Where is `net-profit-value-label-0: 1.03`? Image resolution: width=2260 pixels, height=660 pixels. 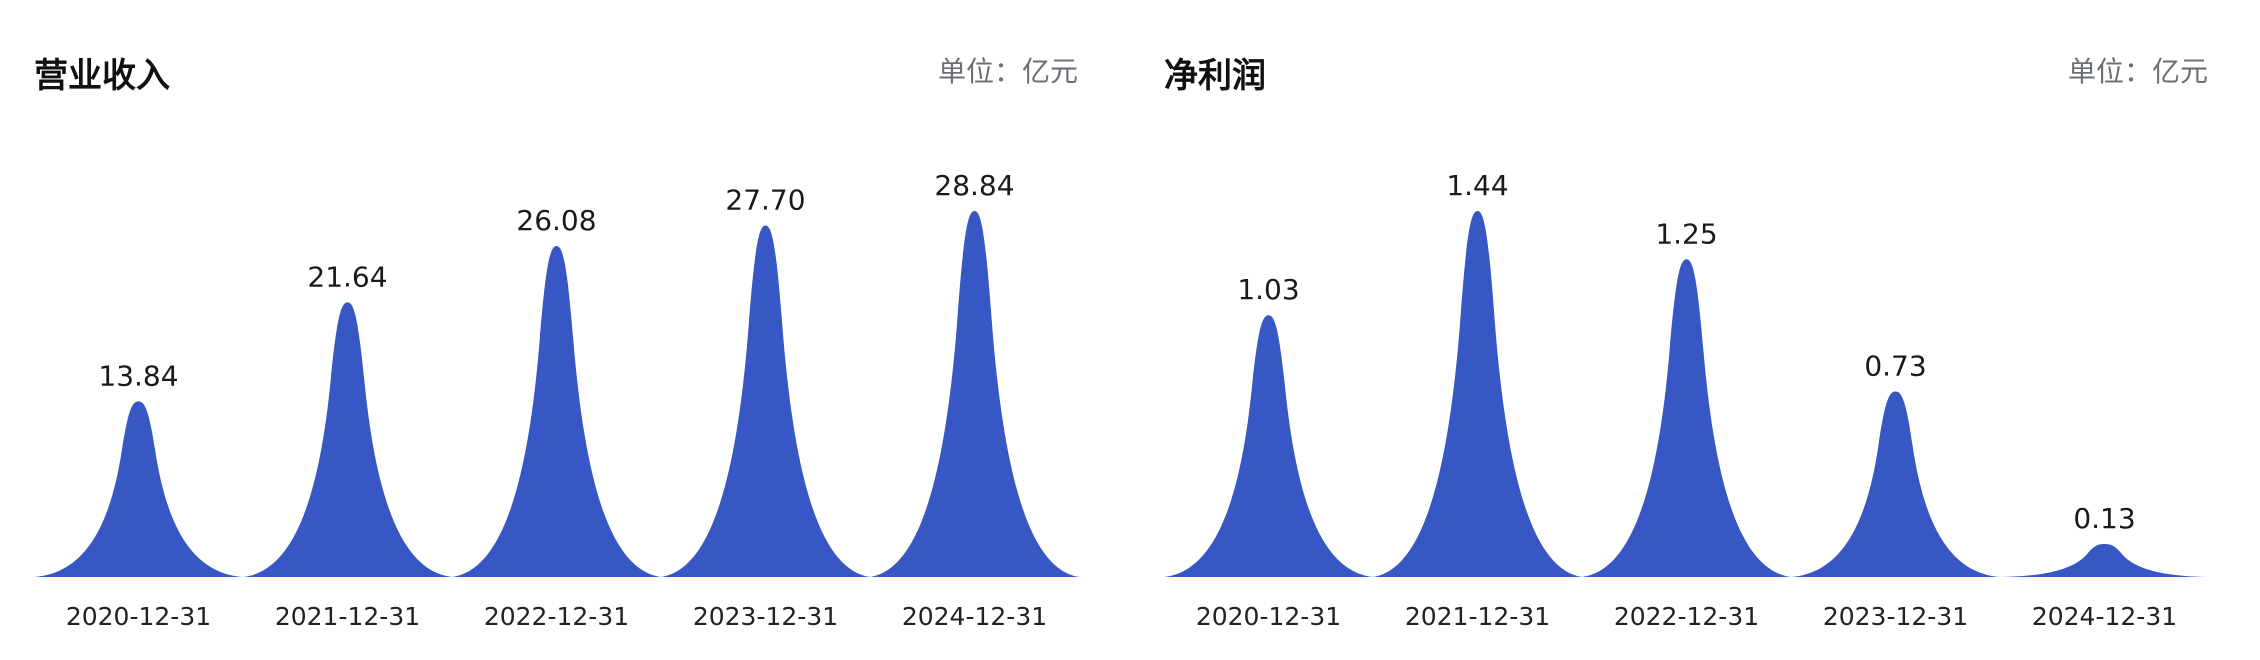 net-profit-value-label-0: 1.03 is located at coordinates (1268, 289).